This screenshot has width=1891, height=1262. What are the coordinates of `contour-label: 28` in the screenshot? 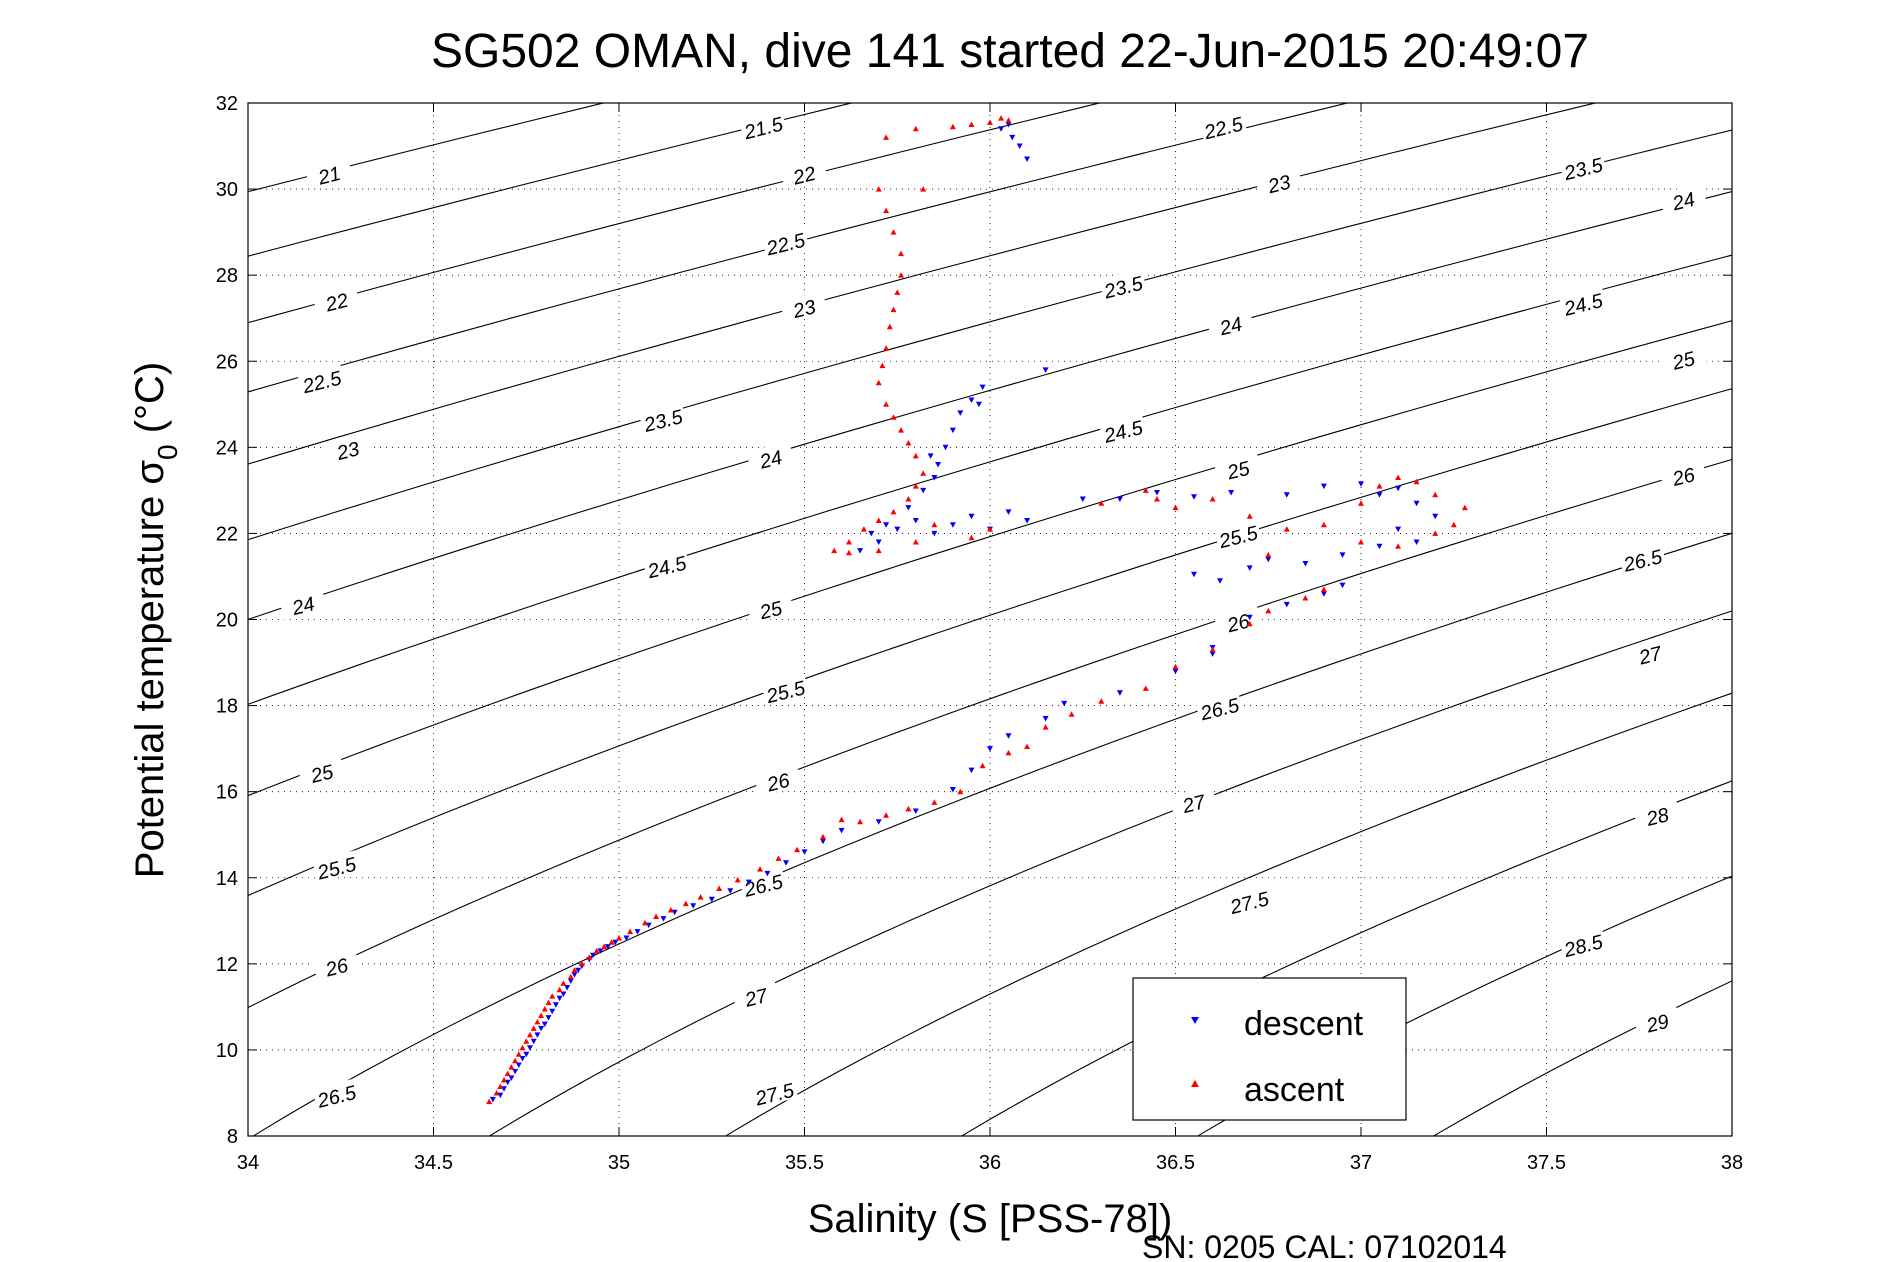 It's located at (1657, 814).